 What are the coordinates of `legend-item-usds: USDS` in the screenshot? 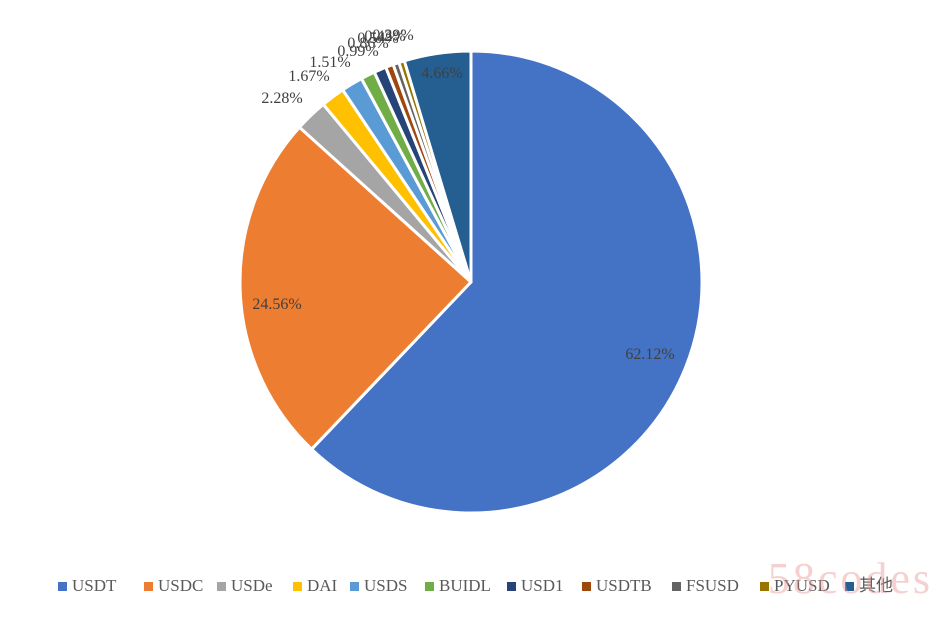 It's located at (378, 585).